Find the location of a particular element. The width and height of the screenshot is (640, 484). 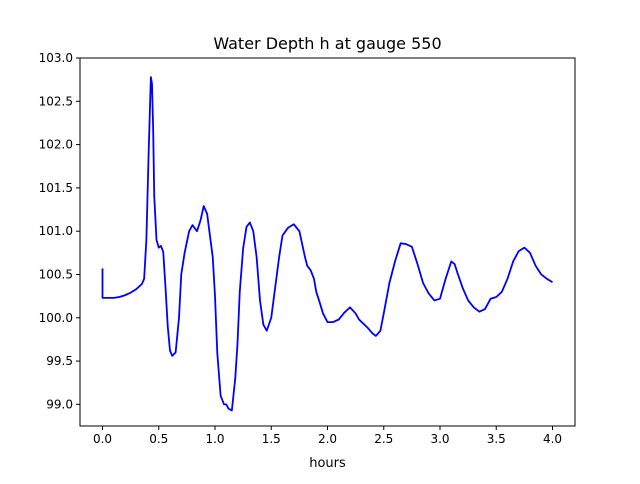

x-axis-label: hours is located at coordinates (327, 463).